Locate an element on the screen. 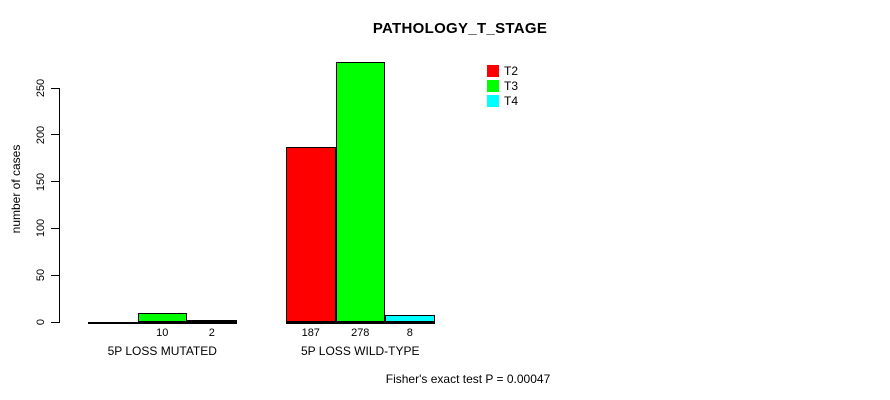  chart-title: PATHOLOGY_T_STAGE is located at coordinates (460, 28).